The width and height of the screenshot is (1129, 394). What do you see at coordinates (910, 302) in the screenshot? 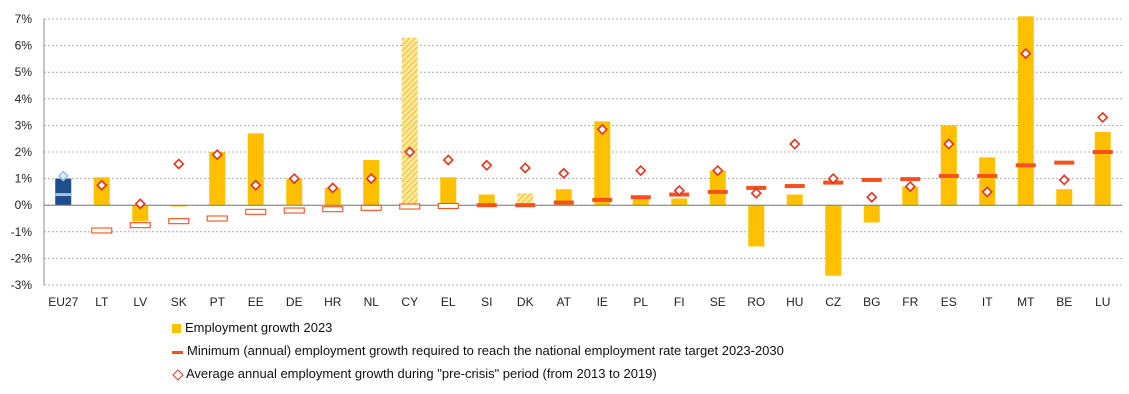
I see `x-tick-label: FR` at bounding box center [910, 302].